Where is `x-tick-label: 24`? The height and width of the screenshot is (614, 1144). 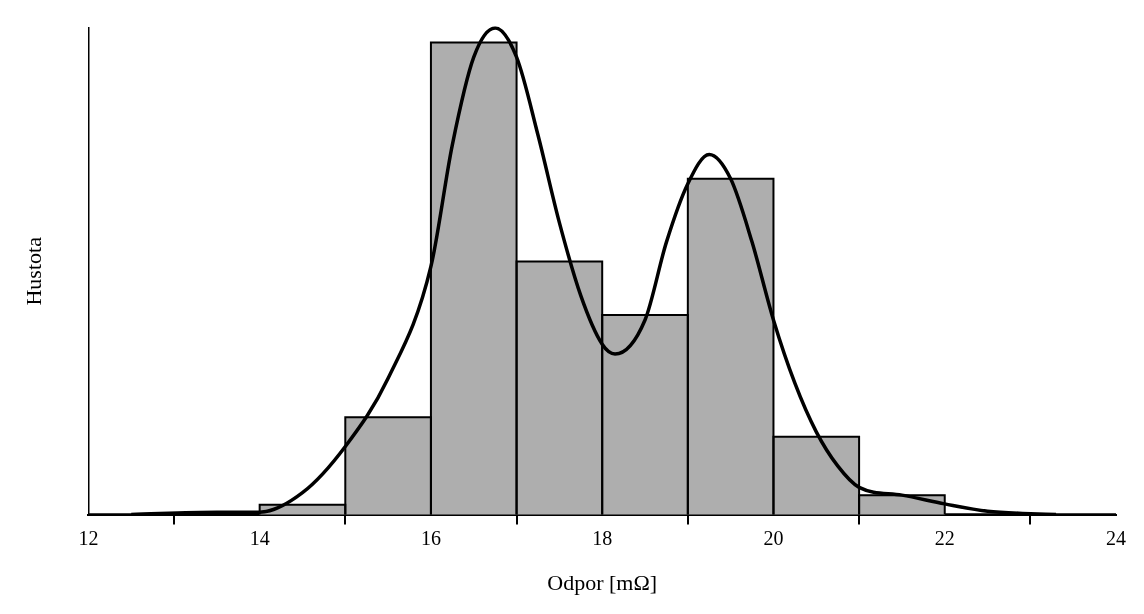
x-tick-label: 24 is located at coordinates (1116, 537).